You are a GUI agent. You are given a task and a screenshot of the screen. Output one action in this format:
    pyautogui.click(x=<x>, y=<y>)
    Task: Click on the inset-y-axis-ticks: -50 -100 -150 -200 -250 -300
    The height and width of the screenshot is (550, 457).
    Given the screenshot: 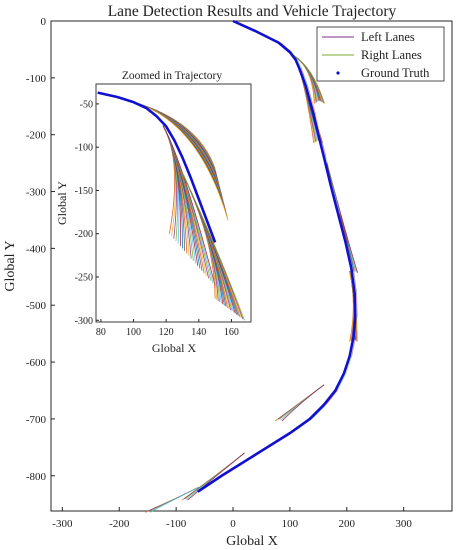 What is the action you would take?
    pyautogui.click(x=87, y=213)
    